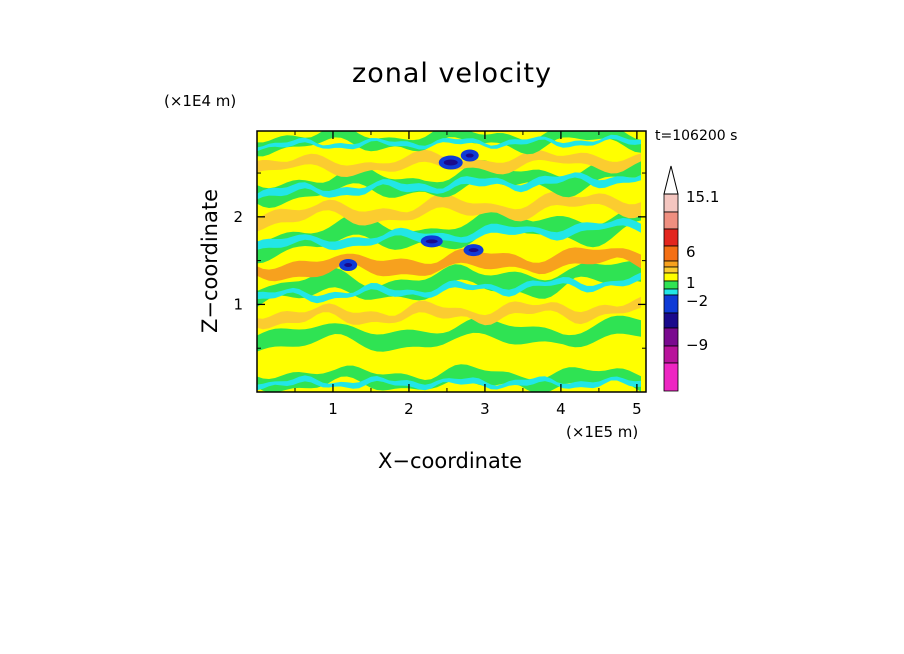  What do you see at coordinates (691, 252) in the screenshot?
I see `colorbar-label: 6` at bounding box center [691, 252].